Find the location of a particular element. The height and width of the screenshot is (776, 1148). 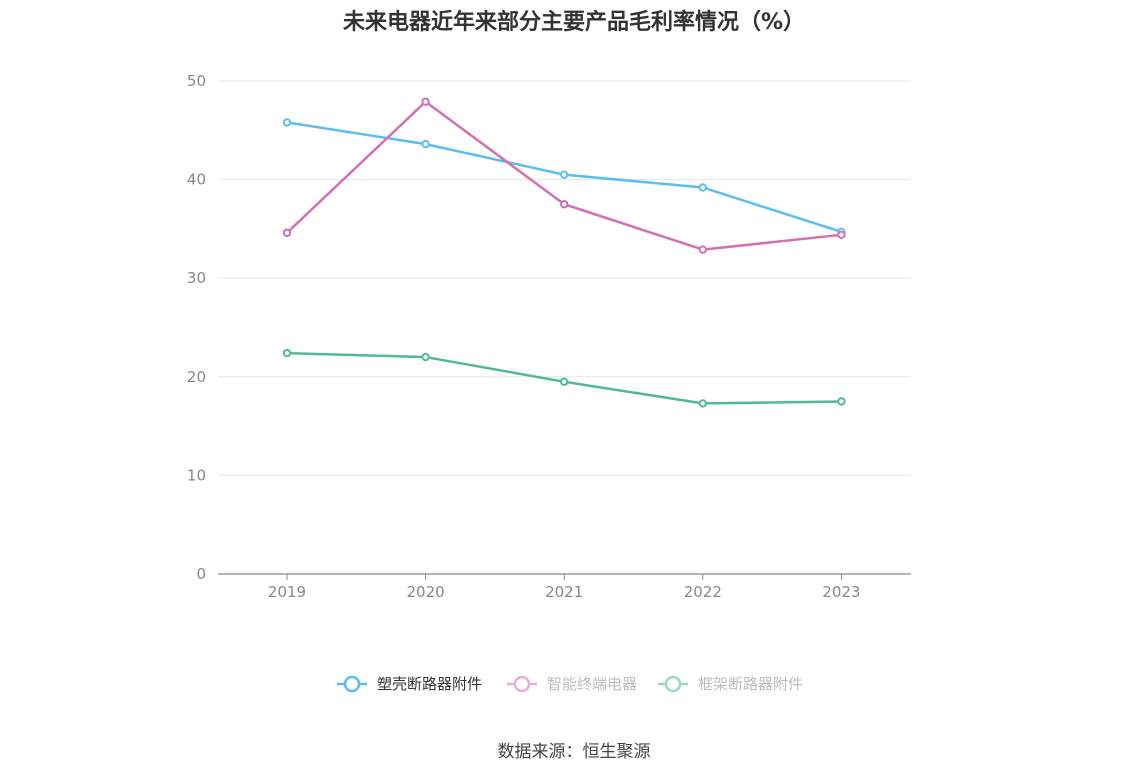

x-tick-label: 2022 is located at coordinates (703, 592).